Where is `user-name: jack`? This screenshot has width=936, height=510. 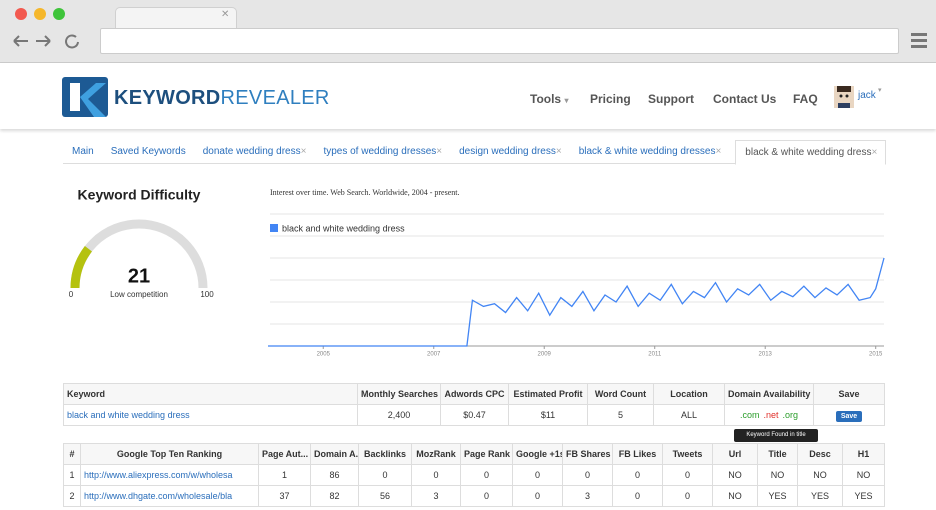
user-name: jack is located at coordinates (867, 95).